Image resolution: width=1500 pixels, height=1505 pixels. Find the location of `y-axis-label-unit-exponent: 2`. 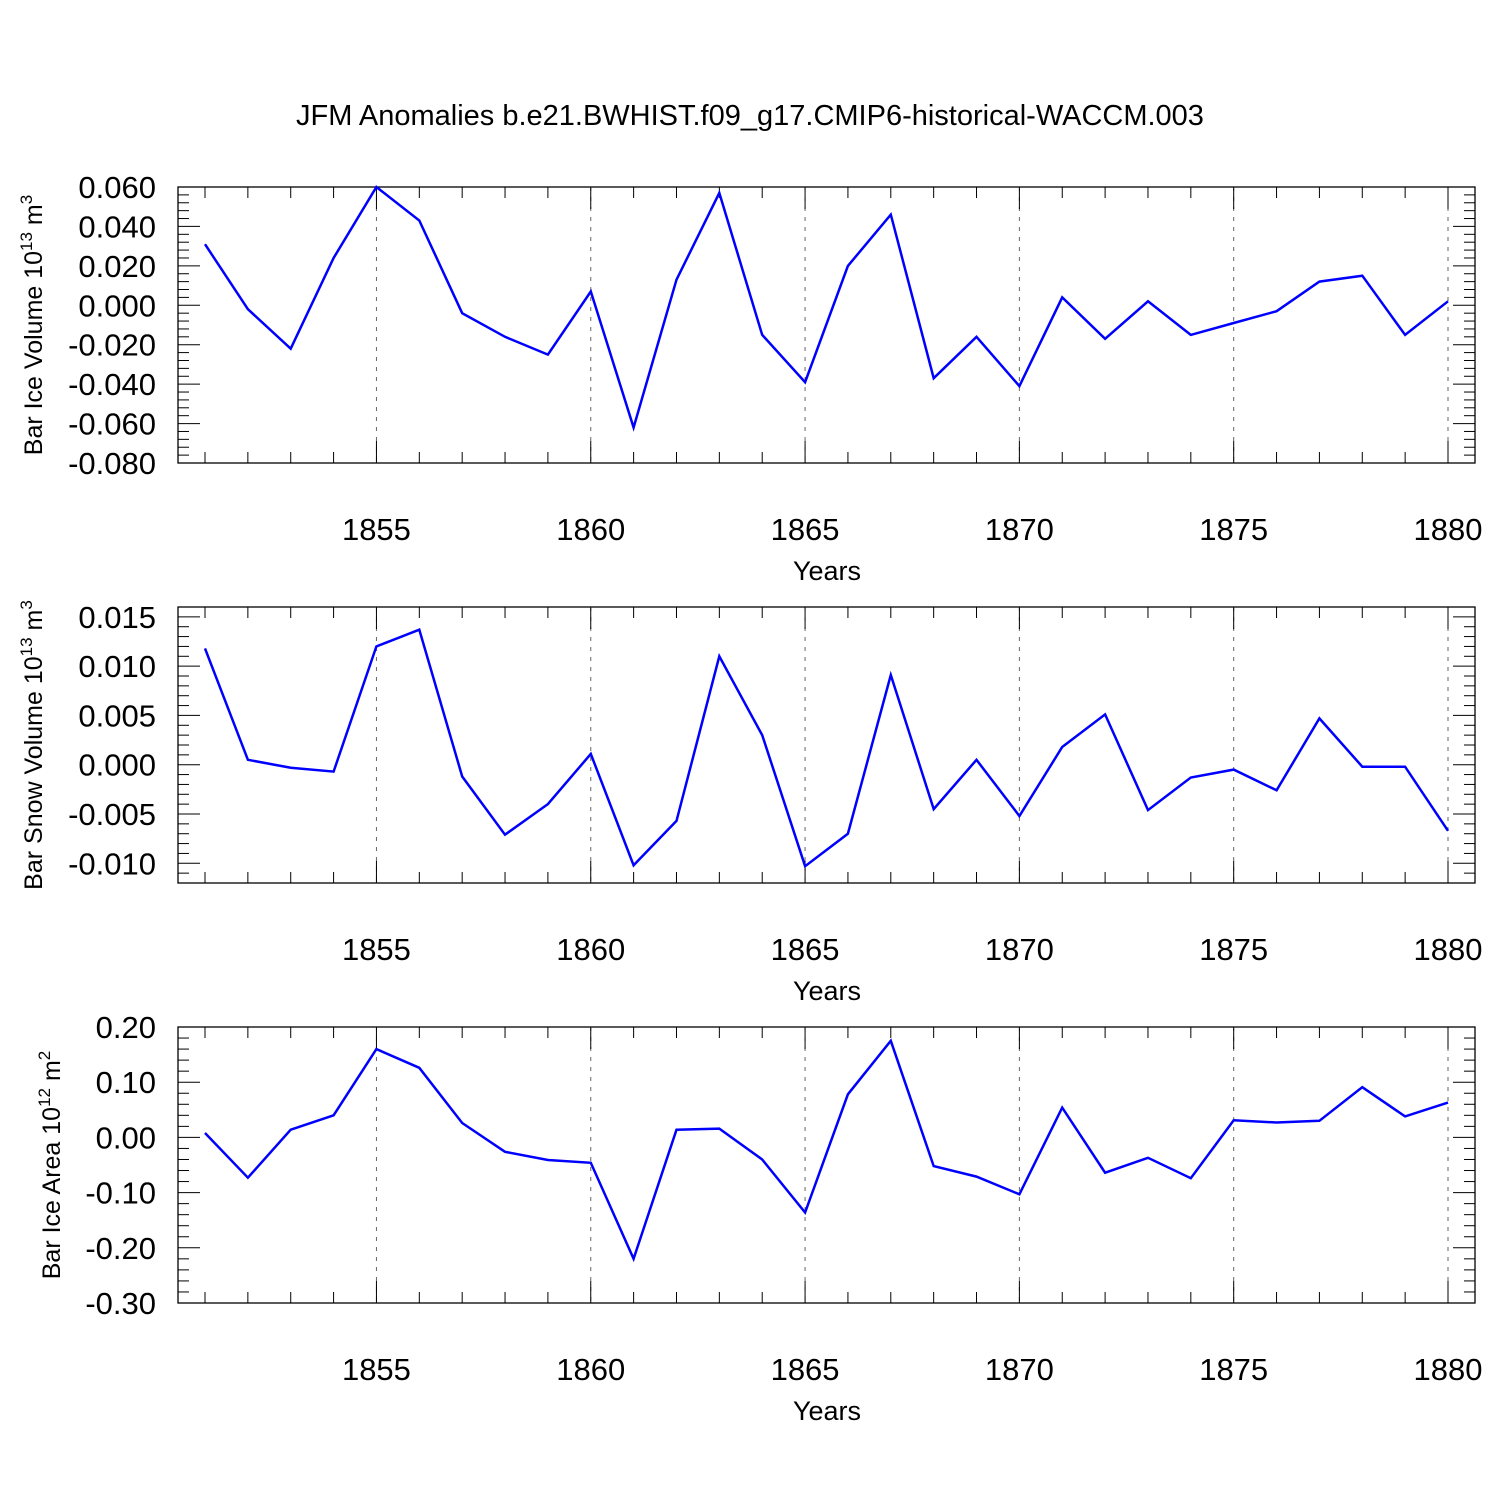

y-axis-label-unit-exponent: 2 is located at coordinates (44, 1055).